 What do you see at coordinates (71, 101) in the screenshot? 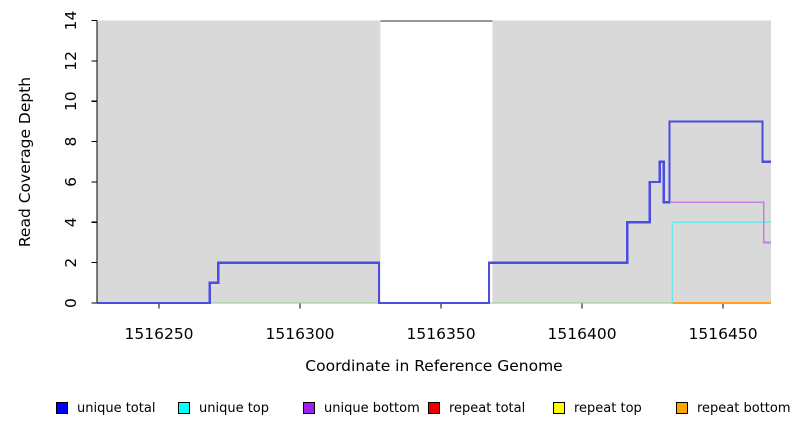
I see `y-tick-label: 10` at bounding box center [71, 101].